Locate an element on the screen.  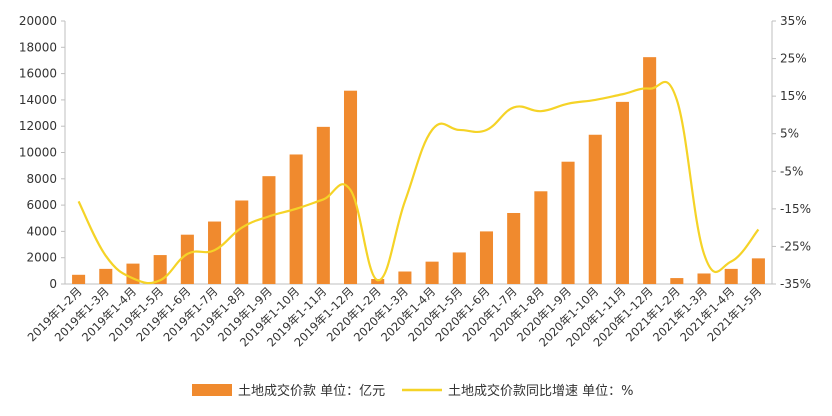
right-tick-label: 5% is located at coordinates (789, 134).